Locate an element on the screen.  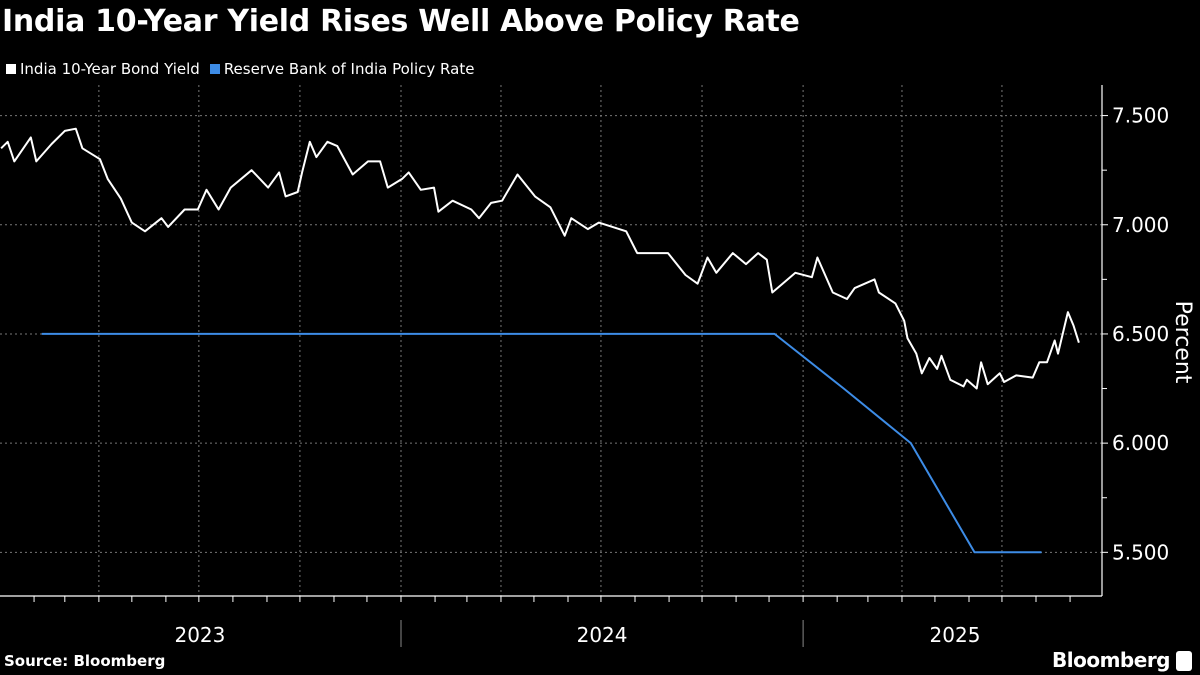
bloomberg-logo: Bloomberg is located at coordinates (1111, 660).